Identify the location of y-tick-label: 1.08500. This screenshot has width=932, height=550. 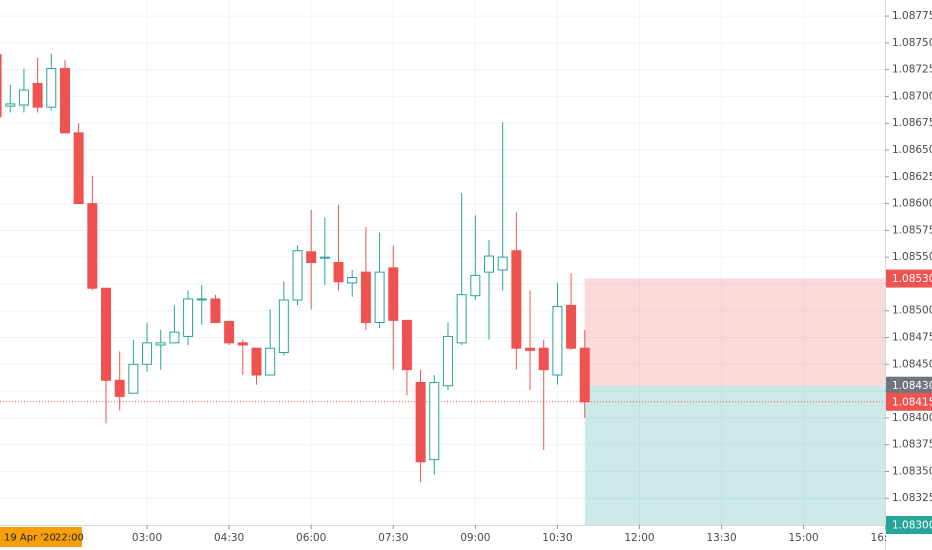
(912, 311).